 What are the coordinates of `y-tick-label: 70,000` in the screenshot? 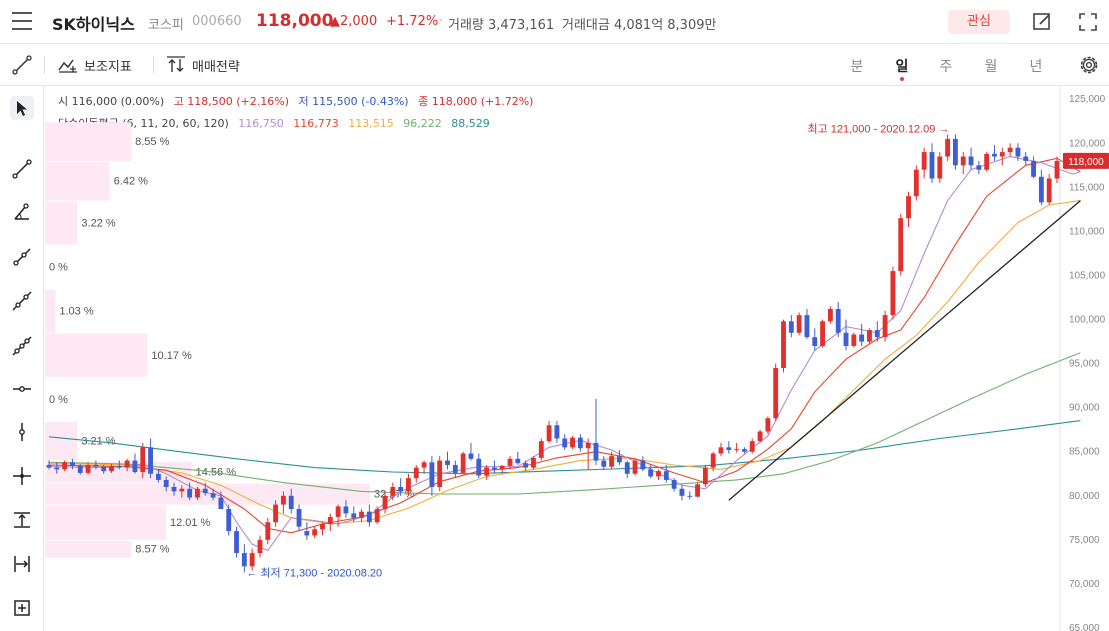 It's located at (1084, 584).